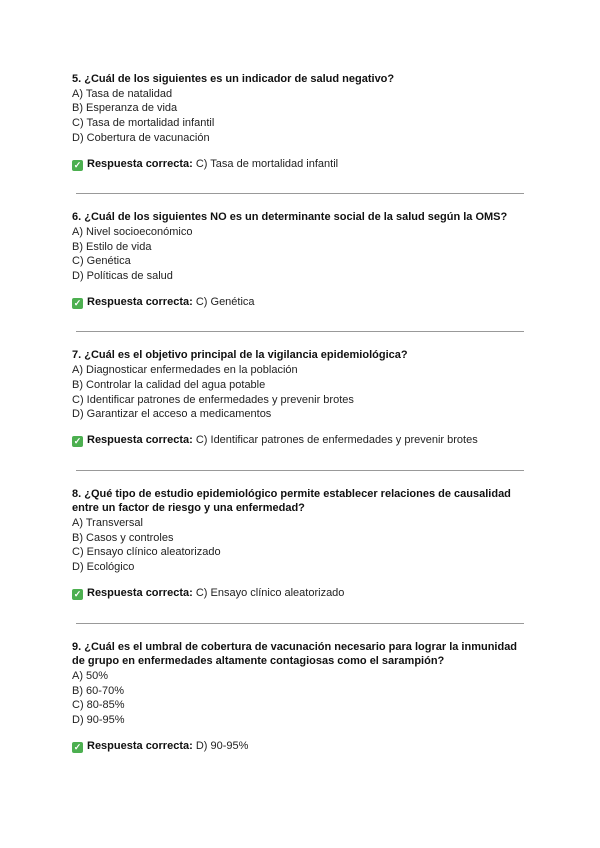 The height and width of the screenshot is (848, 600). What do you see at coordinates (98, 690) in the screenshot?
I see `answer-option: B) 60-70%` at bounding box center [98, 690].